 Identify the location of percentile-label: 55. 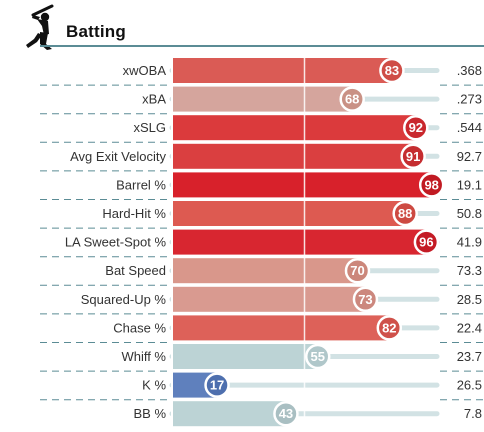
(318, 356).